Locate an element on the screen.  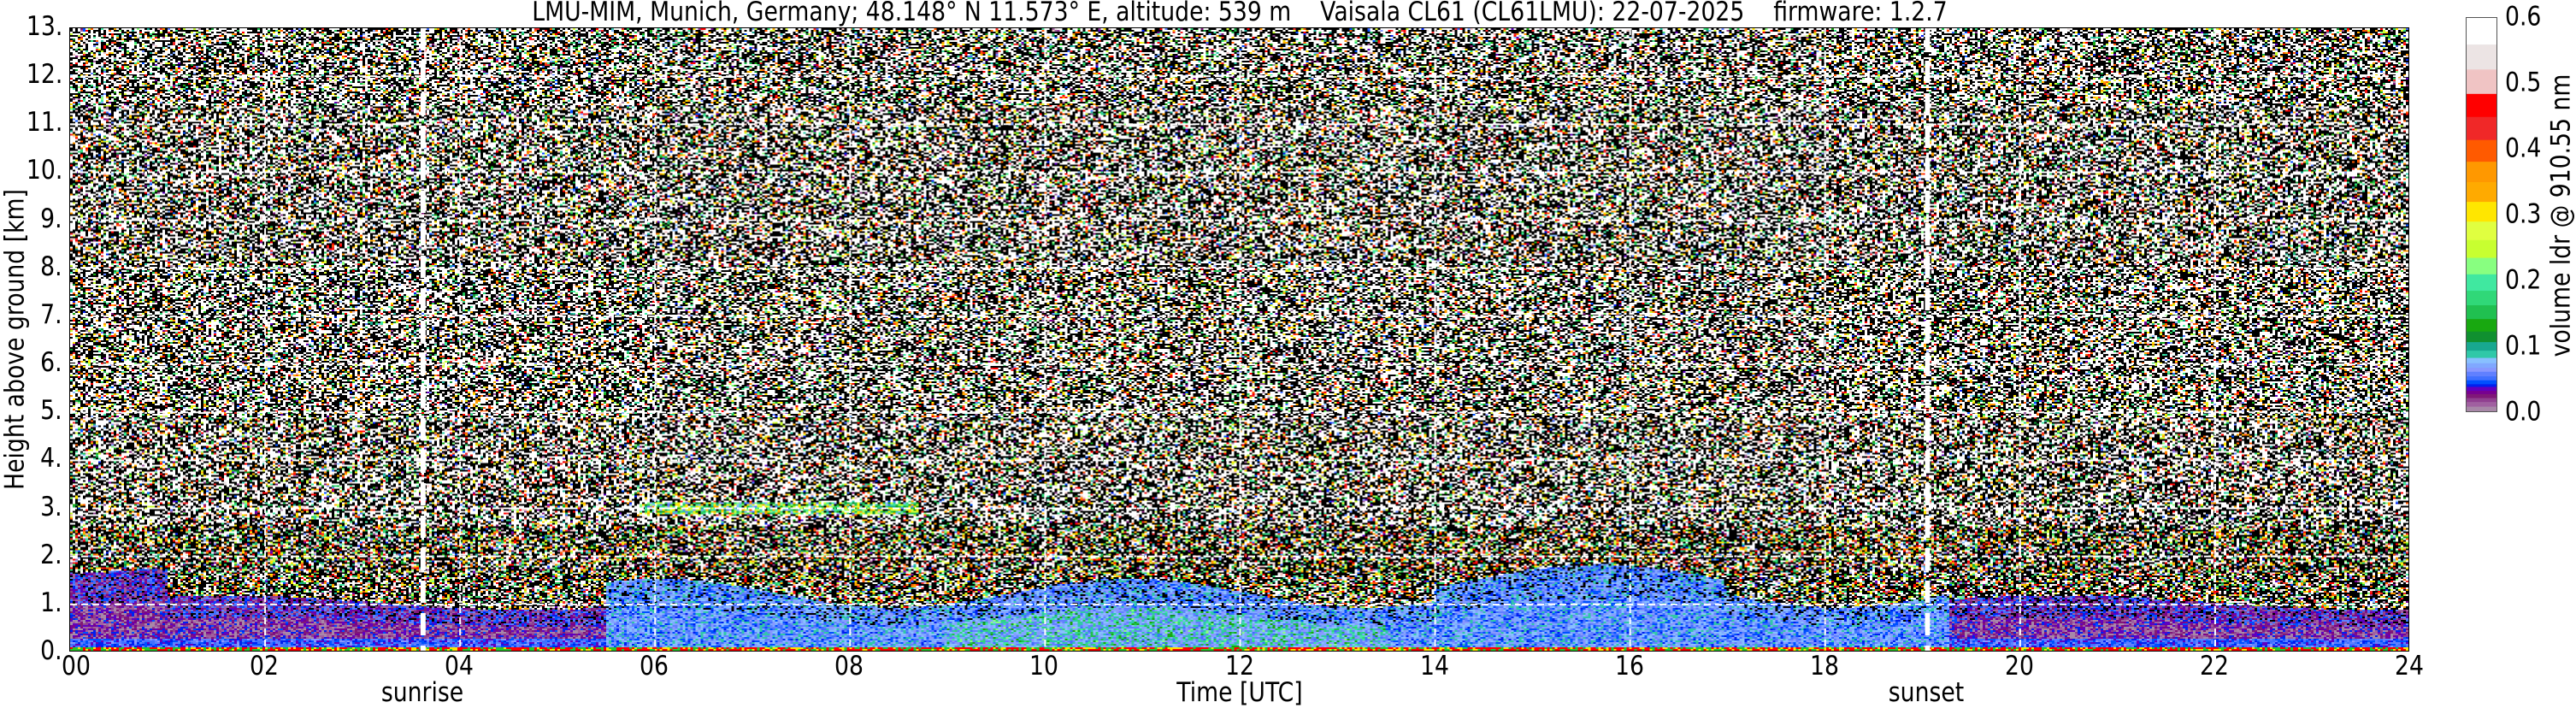
colorbar-label: volume ldr @ 910.55 nm is located at coordinates (2560, 215).